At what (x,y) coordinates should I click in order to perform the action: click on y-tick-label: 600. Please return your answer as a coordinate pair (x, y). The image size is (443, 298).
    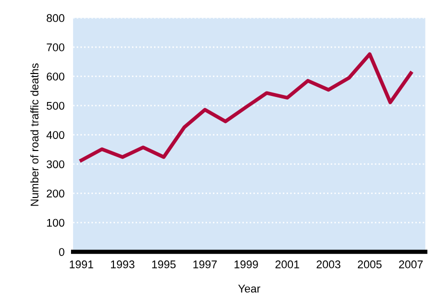
    Looking at the image, I should click on (55, 76).